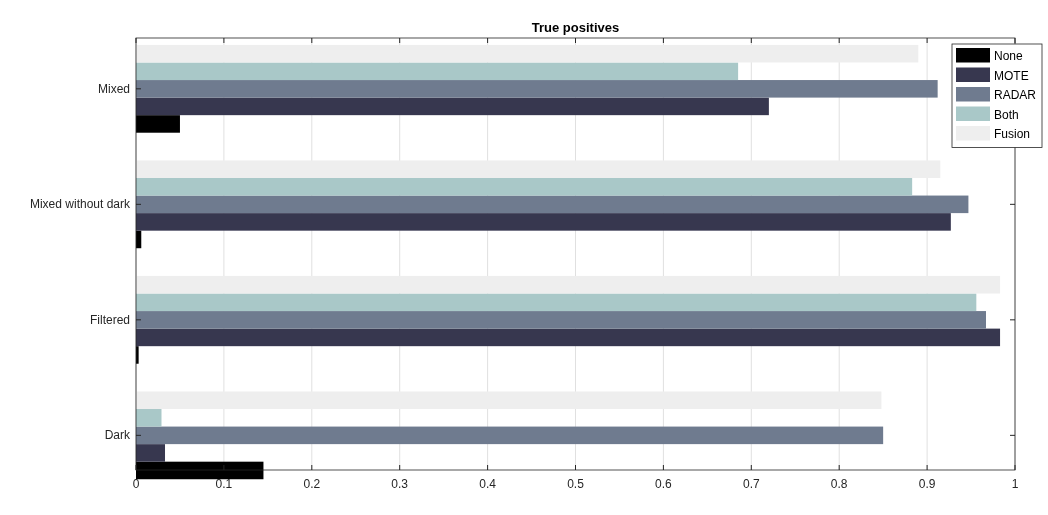  Describe the element at coordinates (488, 484) in the screenshot. I see `x-tick-label: 0.4` at that location.